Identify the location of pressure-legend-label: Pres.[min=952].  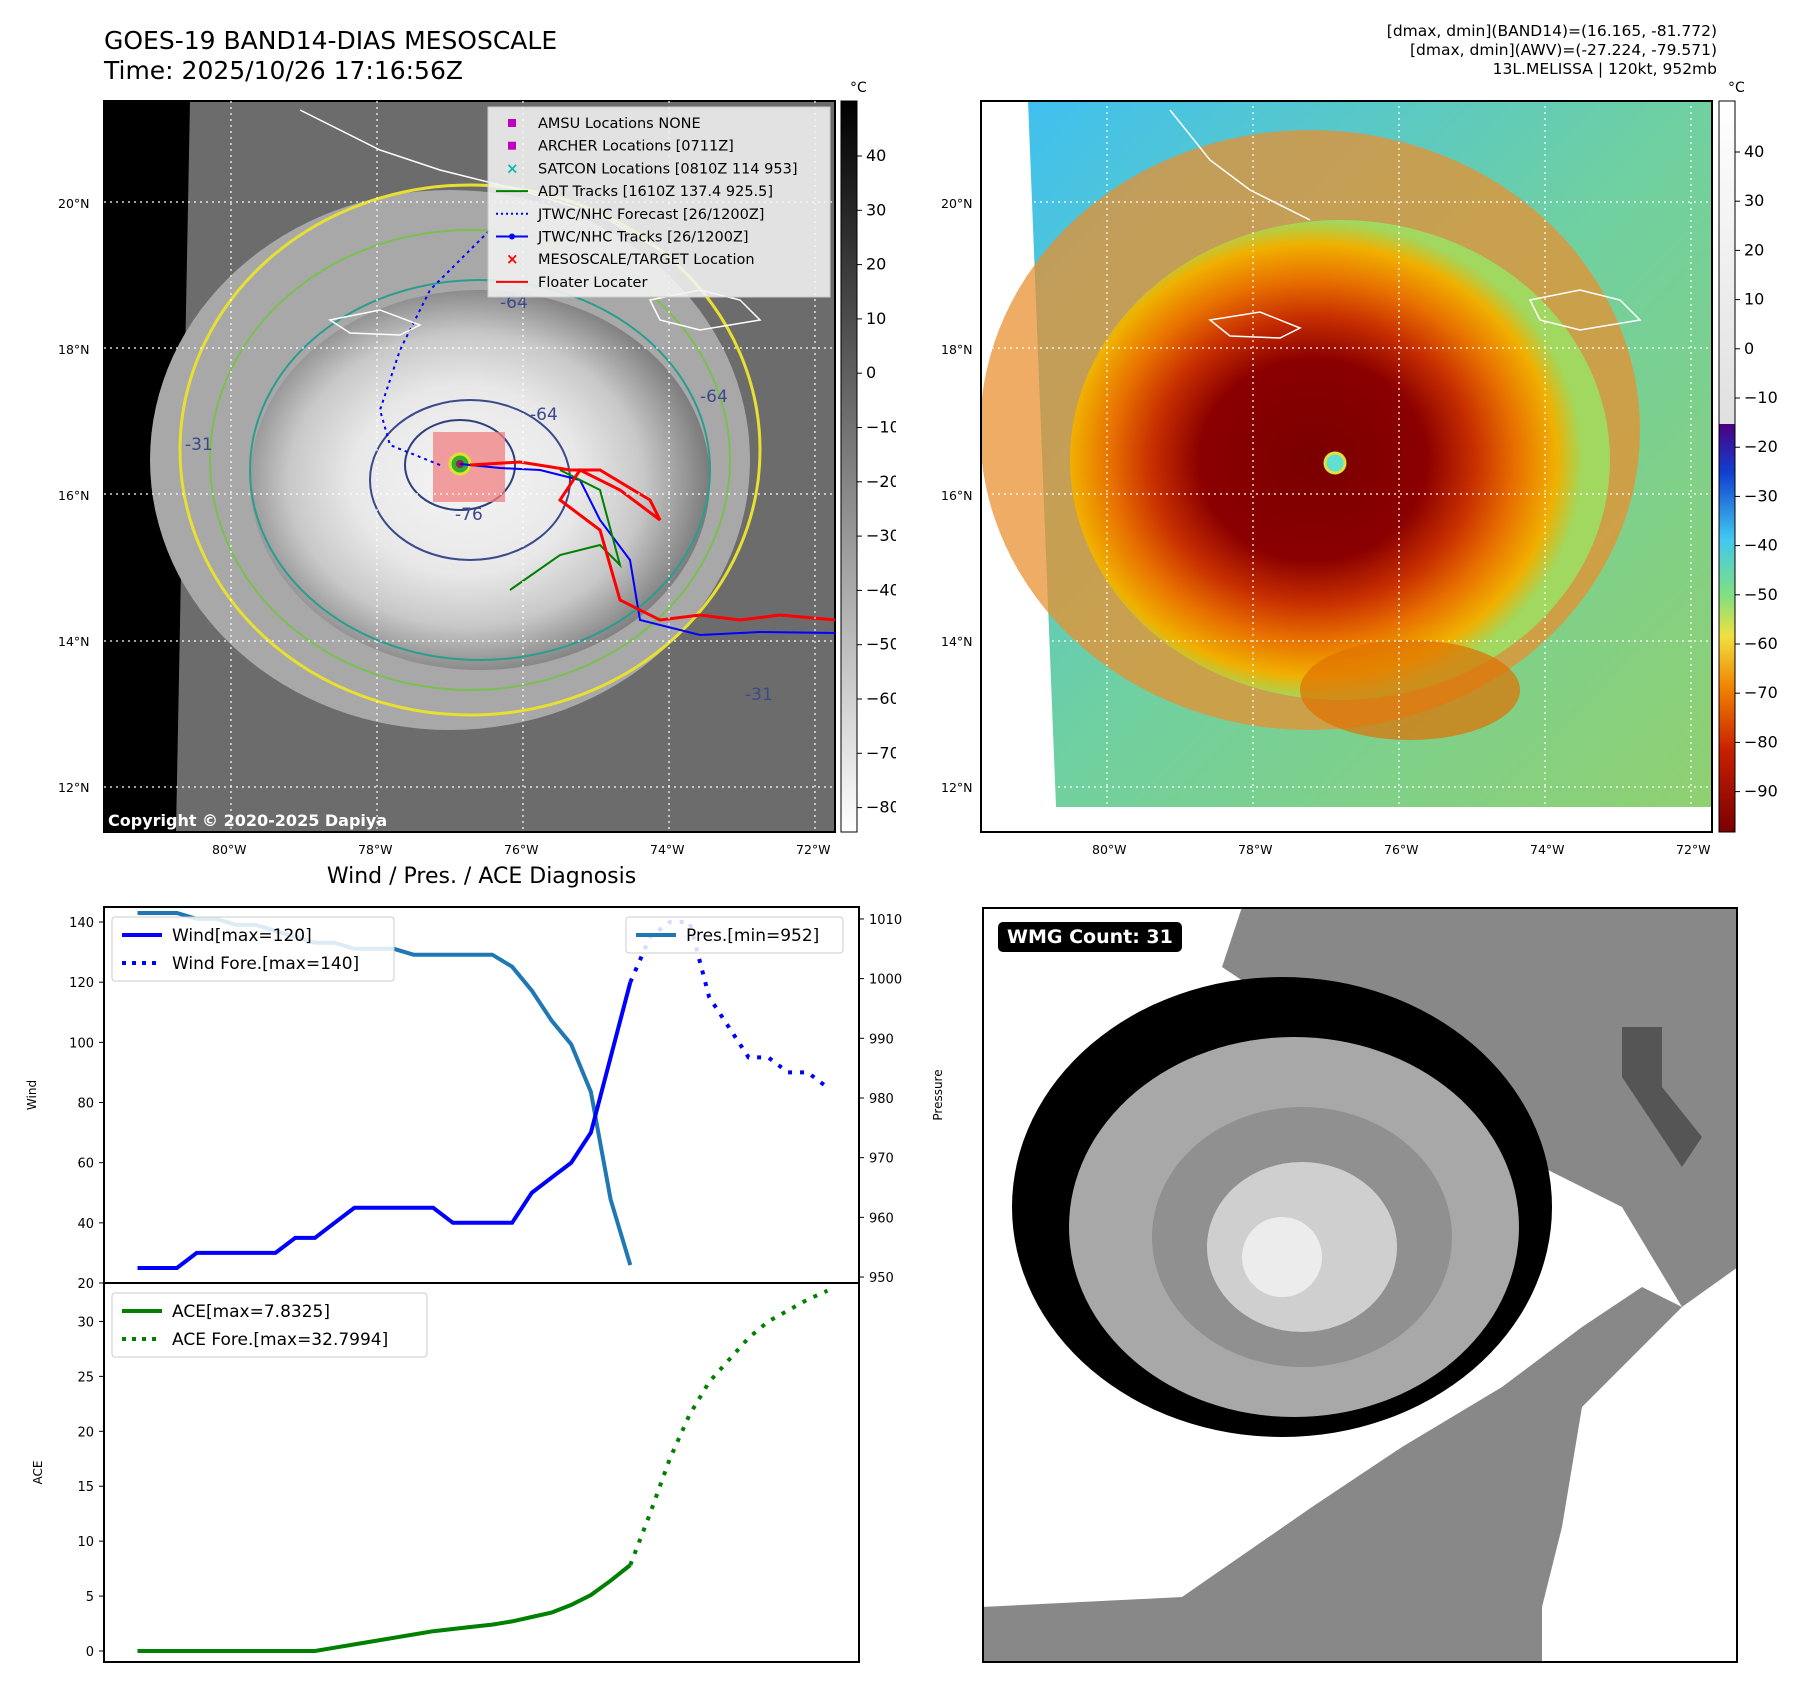
(752, 936).